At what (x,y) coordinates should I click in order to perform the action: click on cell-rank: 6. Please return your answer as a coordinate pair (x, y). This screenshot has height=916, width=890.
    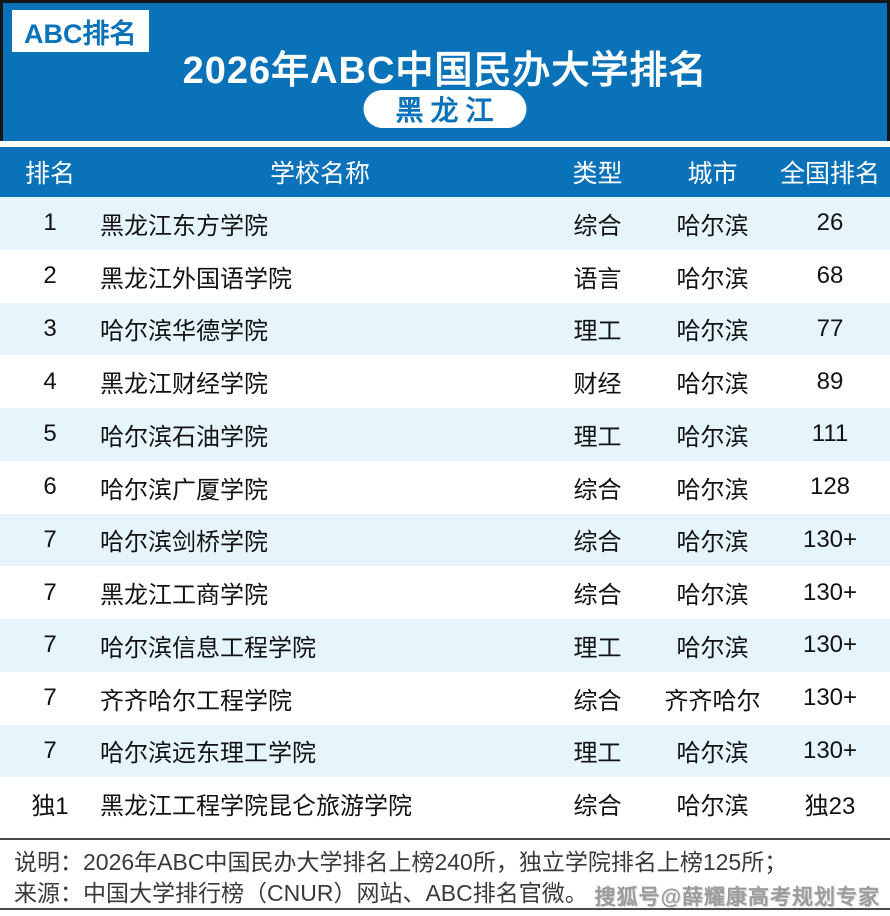
    Looking at the image, I should click on (50, 487).